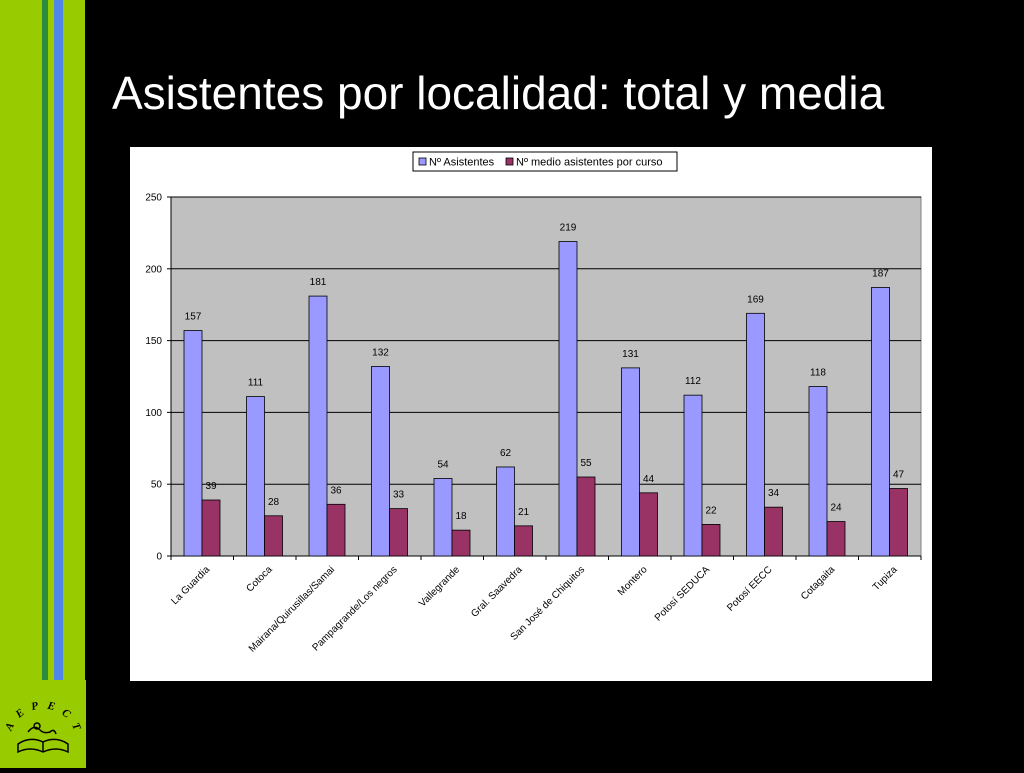 This screenshot has width=1024, height=773. I want to click on logo-letter: A, so click(10, 727).